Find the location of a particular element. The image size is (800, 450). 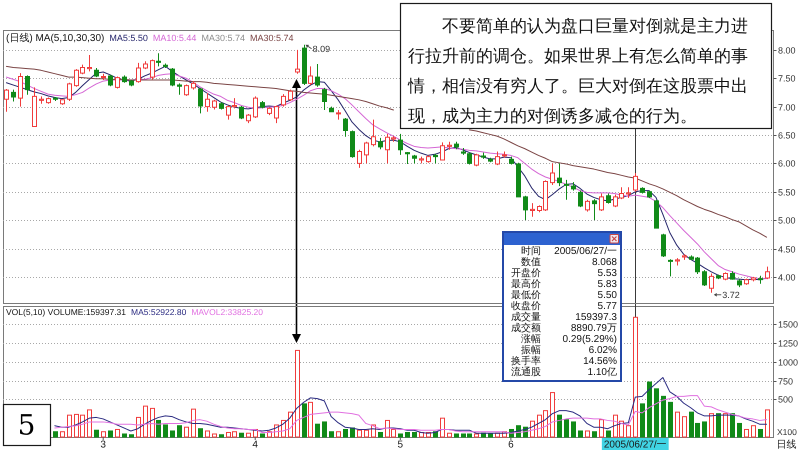

annotation: 0.29(5.29%) is located at coordinates (589, 339).